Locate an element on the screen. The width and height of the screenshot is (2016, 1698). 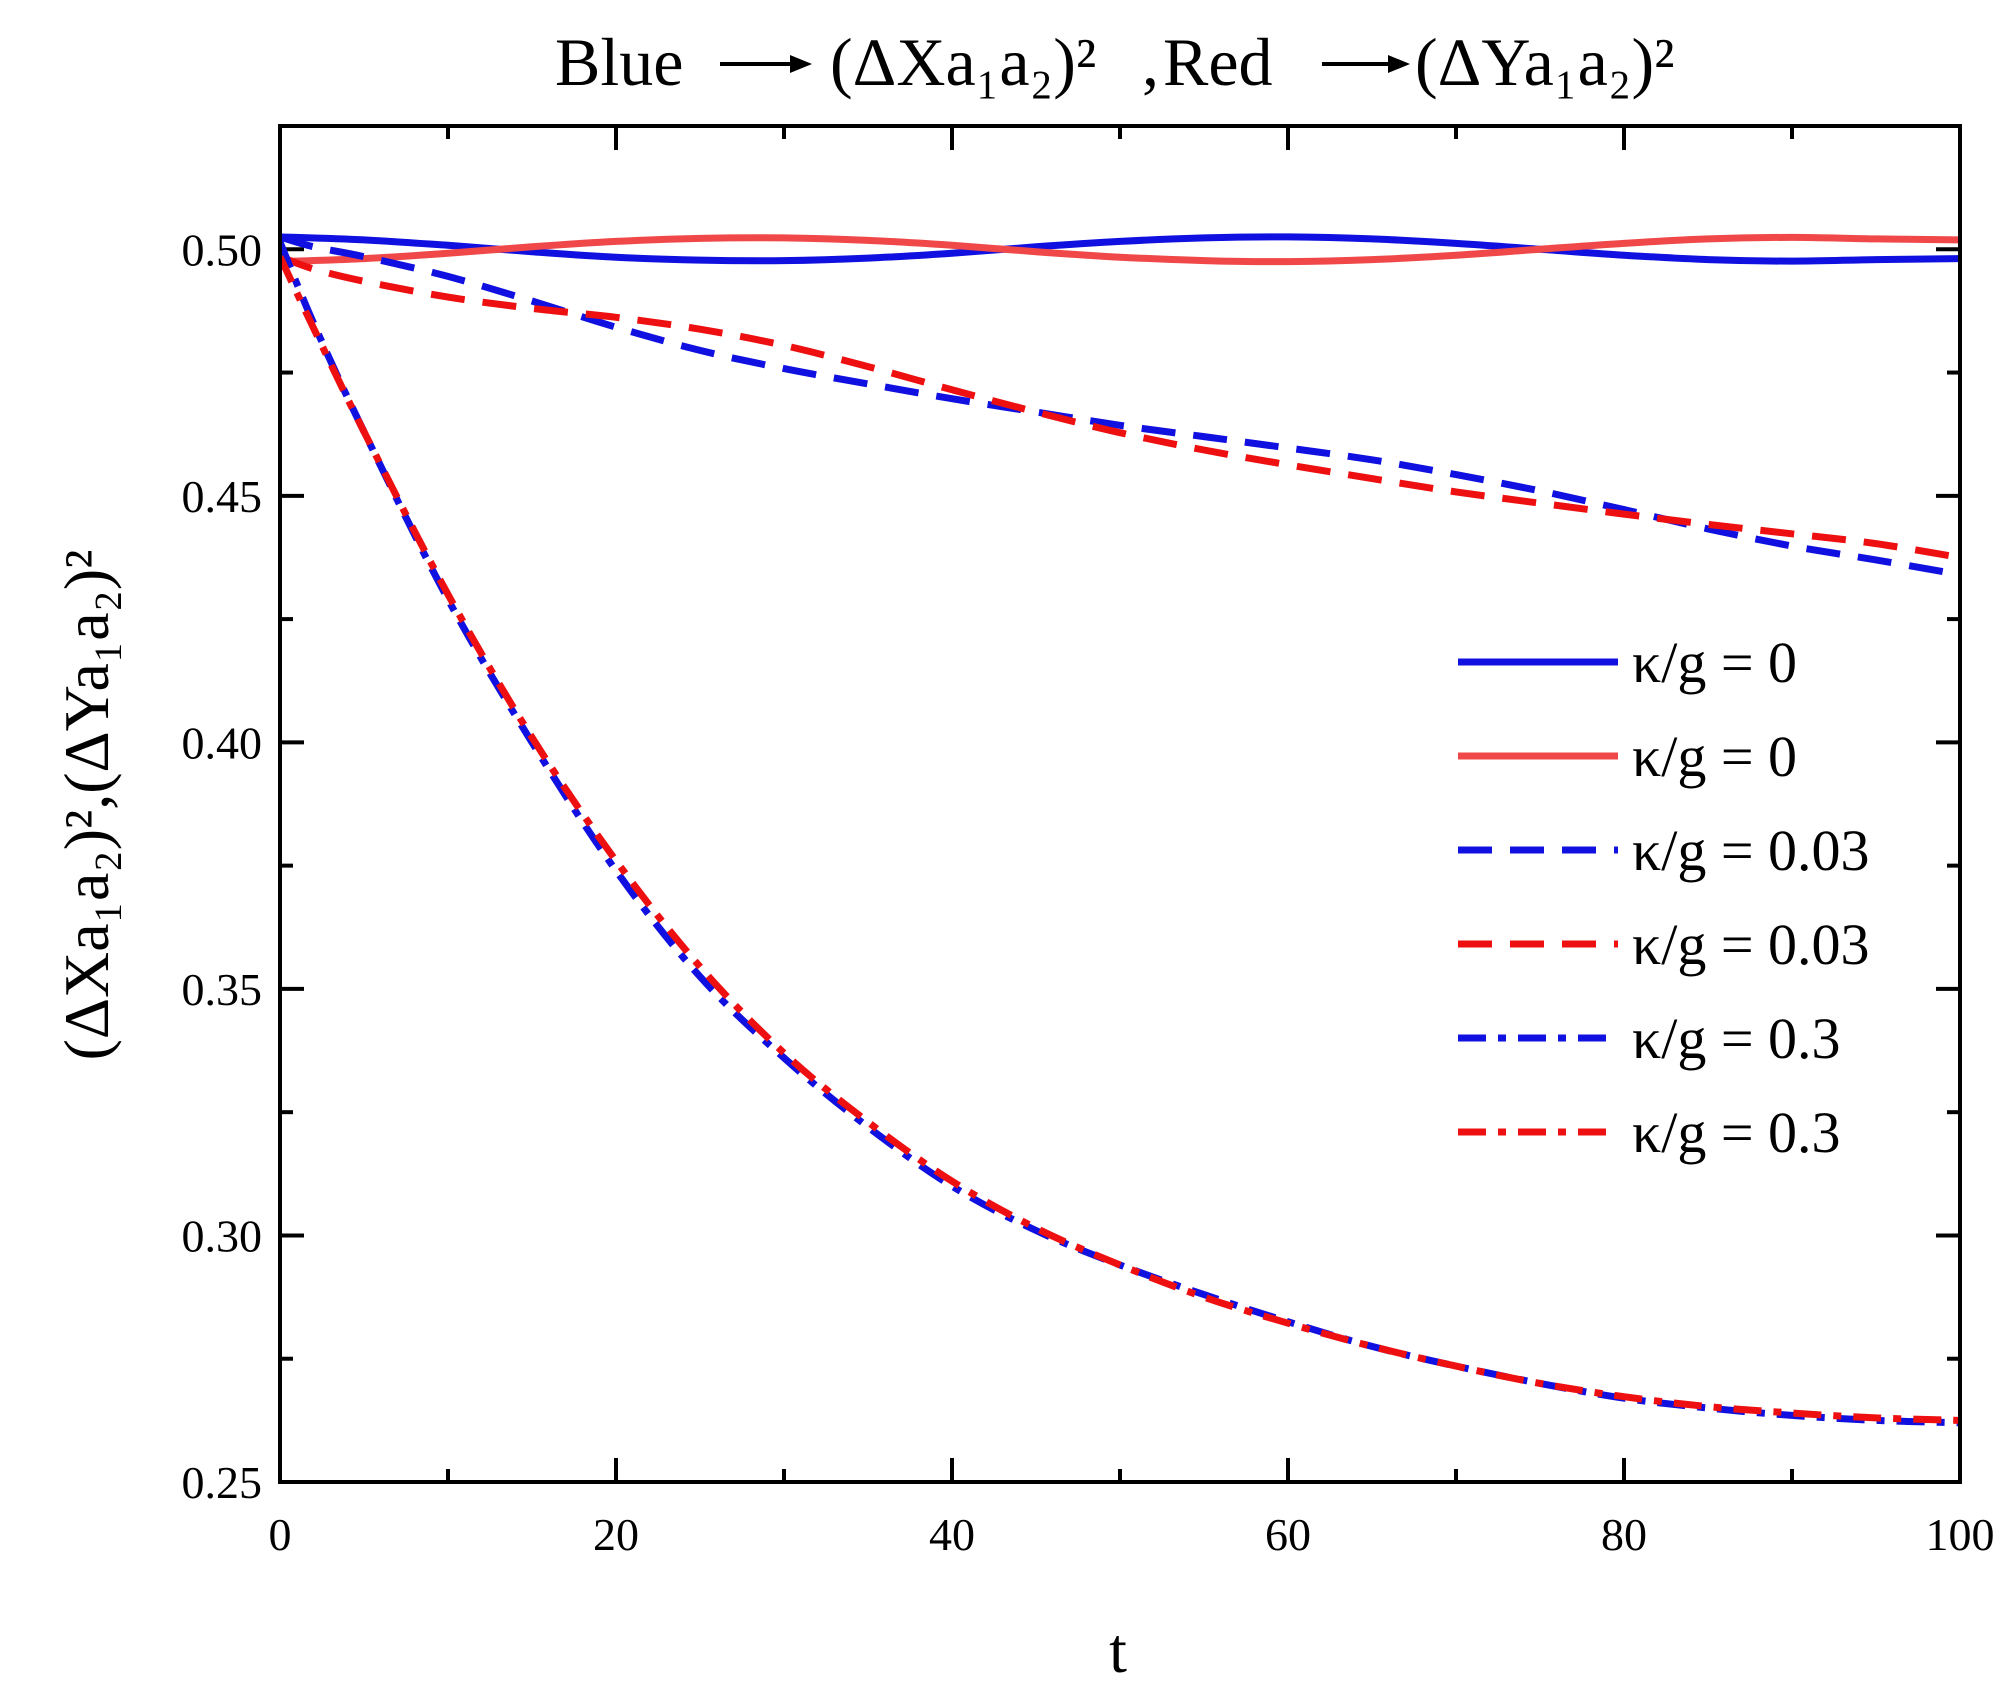
x-tick-label-5: 100 is located at coordinates (1960, 1534).